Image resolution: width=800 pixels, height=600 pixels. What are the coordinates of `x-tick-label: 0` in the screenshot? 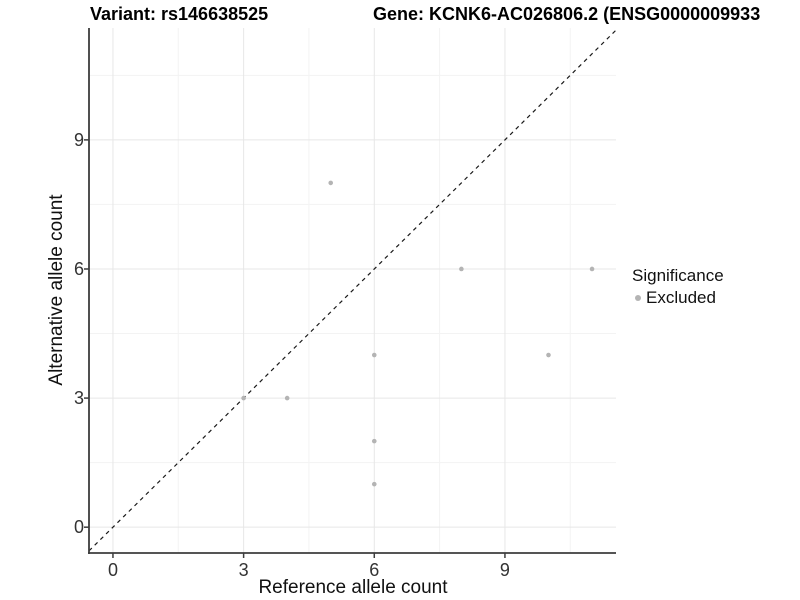 It's located at (112, 570).